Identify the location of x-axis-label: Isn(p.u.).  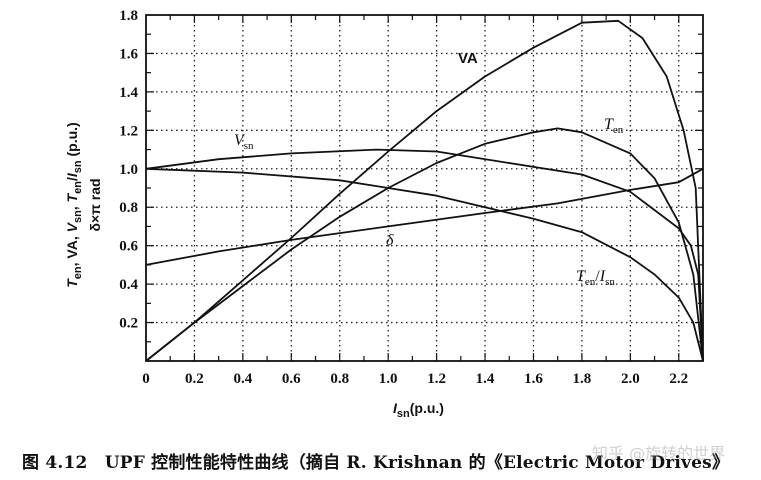
(418, 410).